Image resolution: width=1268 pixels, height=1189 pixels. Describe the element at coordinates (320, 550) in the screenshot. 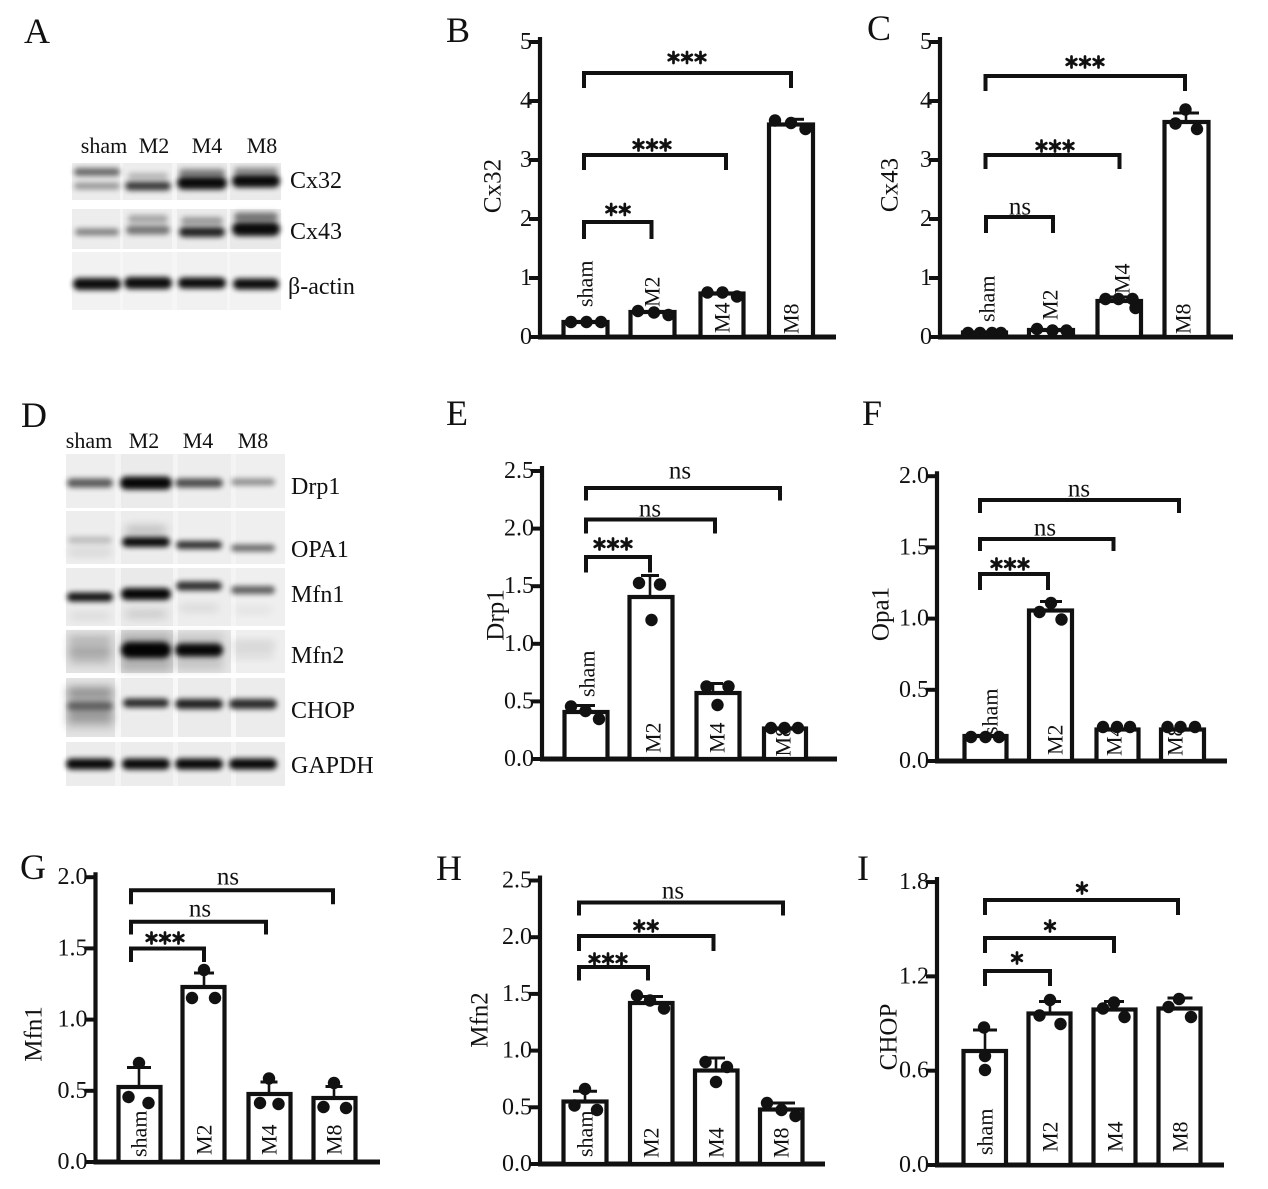

I see `svg-text: OPA1` at that location.